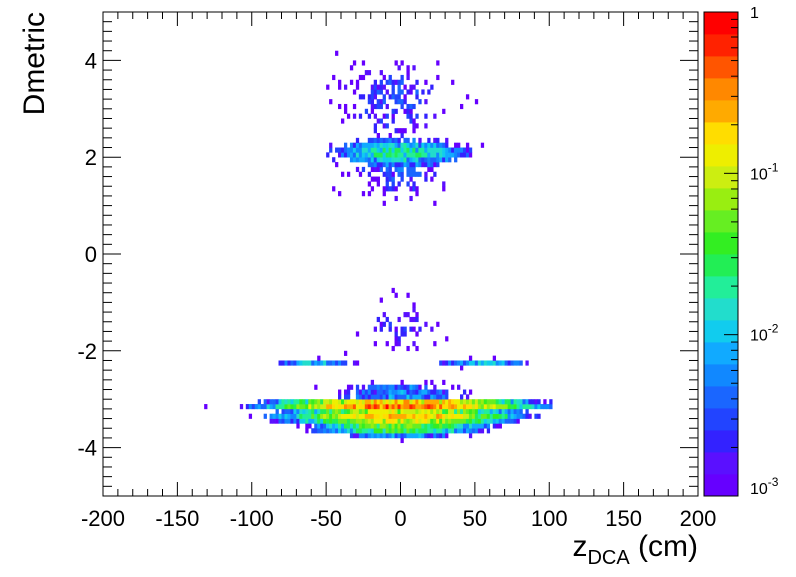 The image size is (796, 577). What do you see at coordinates (721, 463) in the screenshot?
I see `colorbar-segment` at bounding box center [721, 463].